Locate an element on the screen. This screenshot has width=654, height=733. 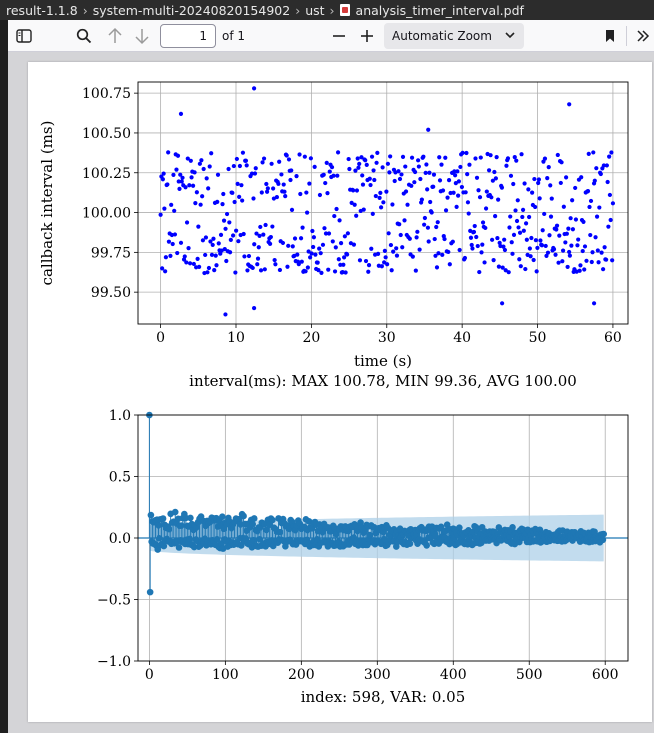
acf-caption: index: 598, VAR: 0.05 is located at coordinates (383, 697).